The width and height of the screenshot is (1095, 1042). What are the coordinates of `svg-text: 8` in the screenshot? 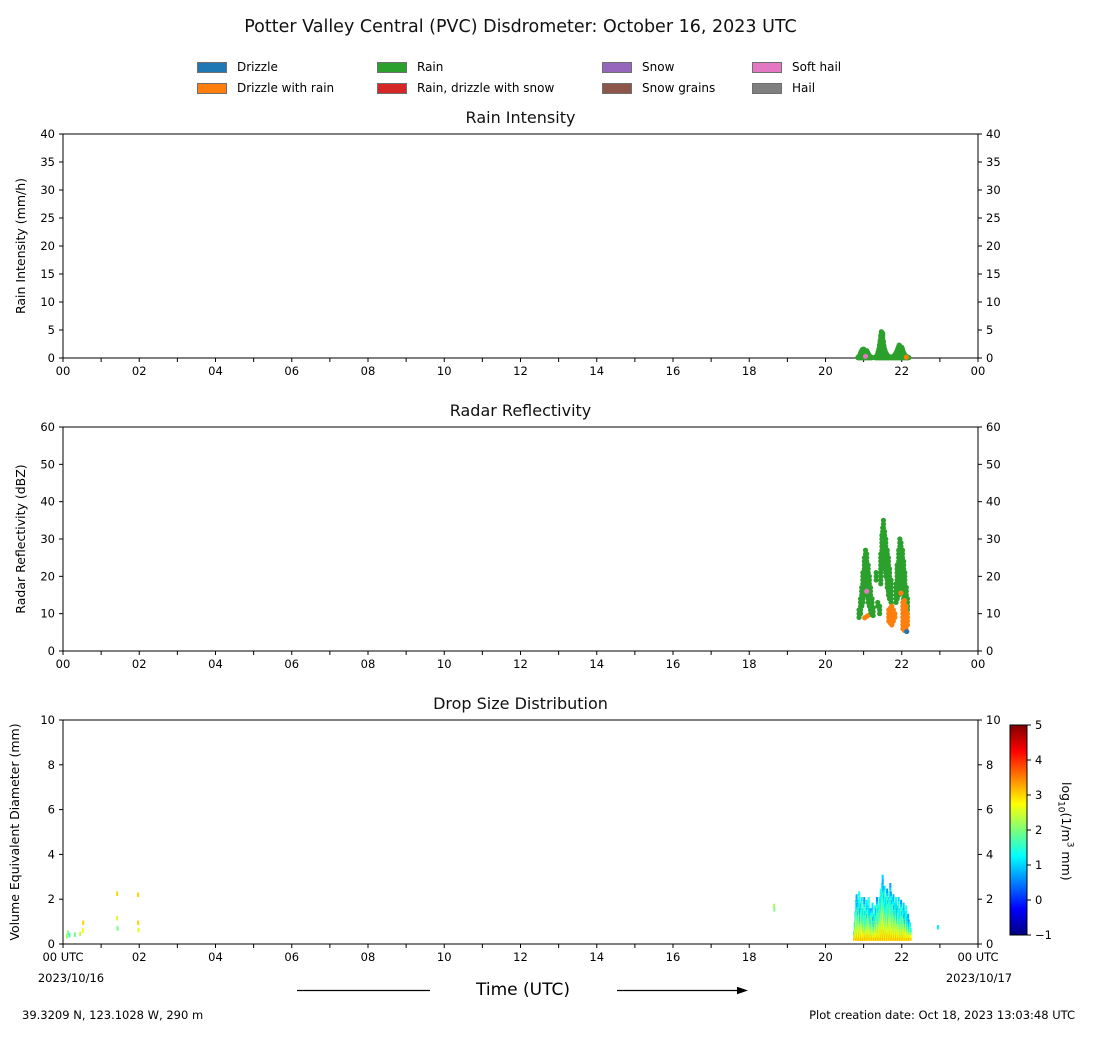 It's located at (989, 765).